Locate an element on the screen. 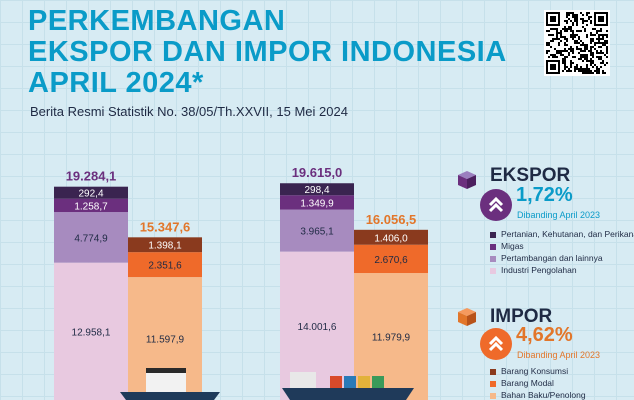 The width and height of the screenshot is (634, 400). data-label: 12.958,1 is located at coordinates (91, 332).